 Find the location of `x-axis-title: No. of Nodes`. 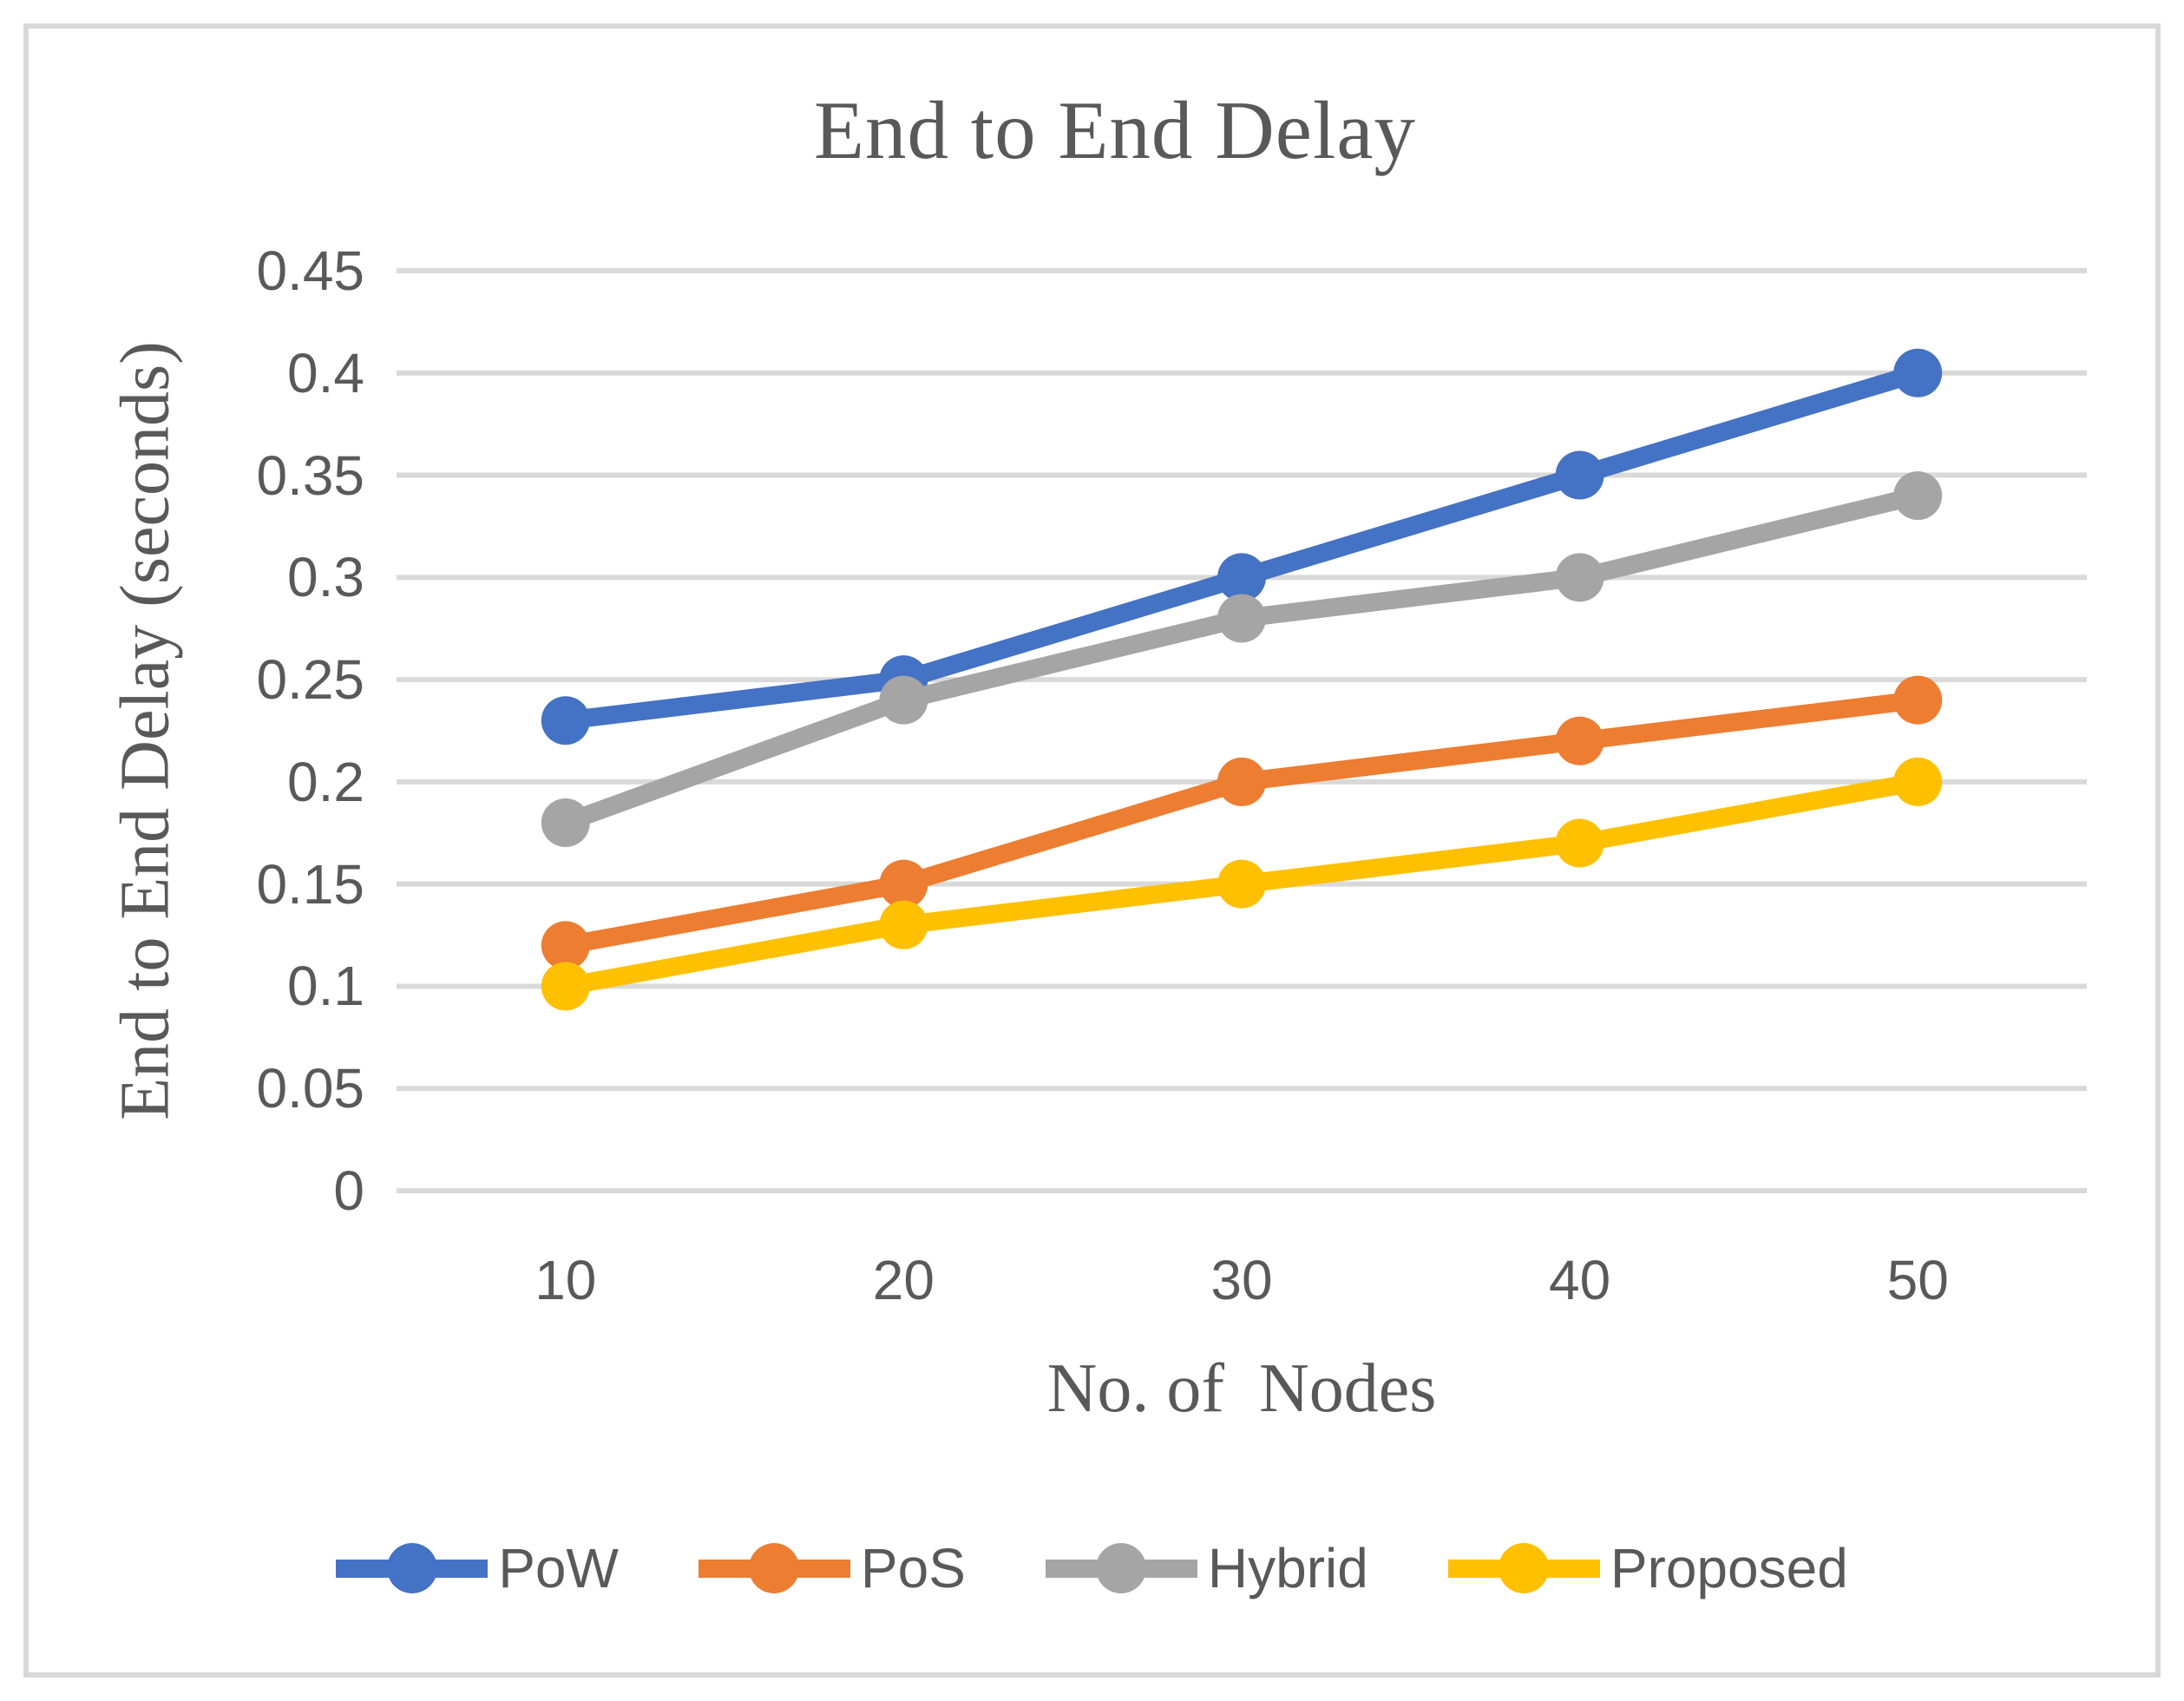

x-axis-title: No. of Nodes is located at coordinates (1241, 1389).